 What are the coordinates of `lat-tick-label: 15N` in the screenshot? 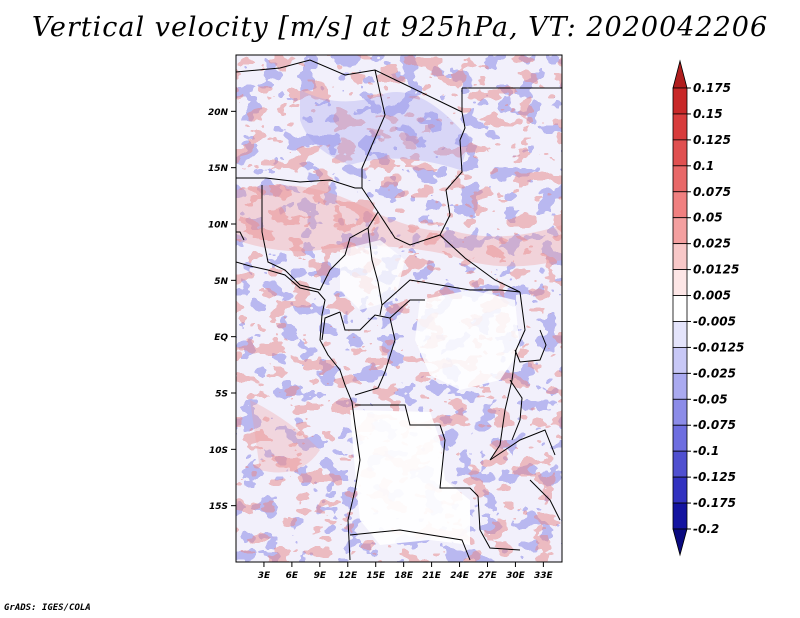 It's located at (218, 169).